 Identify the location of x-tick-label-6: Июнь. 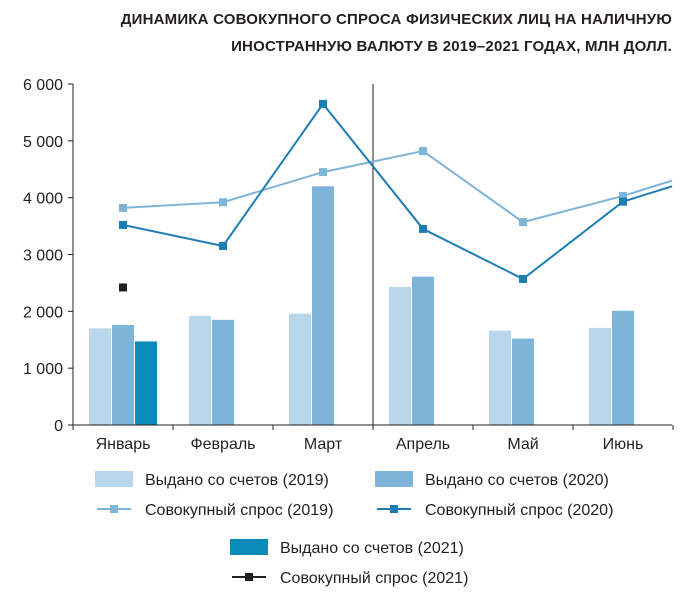
(623, 444).